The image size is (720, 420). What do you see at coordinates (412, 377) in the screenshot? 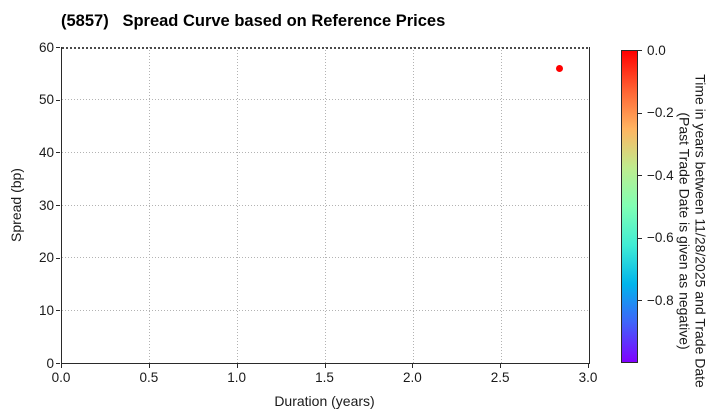
I see `x-tick-label: 2.0` at bounding box center [412, 377].